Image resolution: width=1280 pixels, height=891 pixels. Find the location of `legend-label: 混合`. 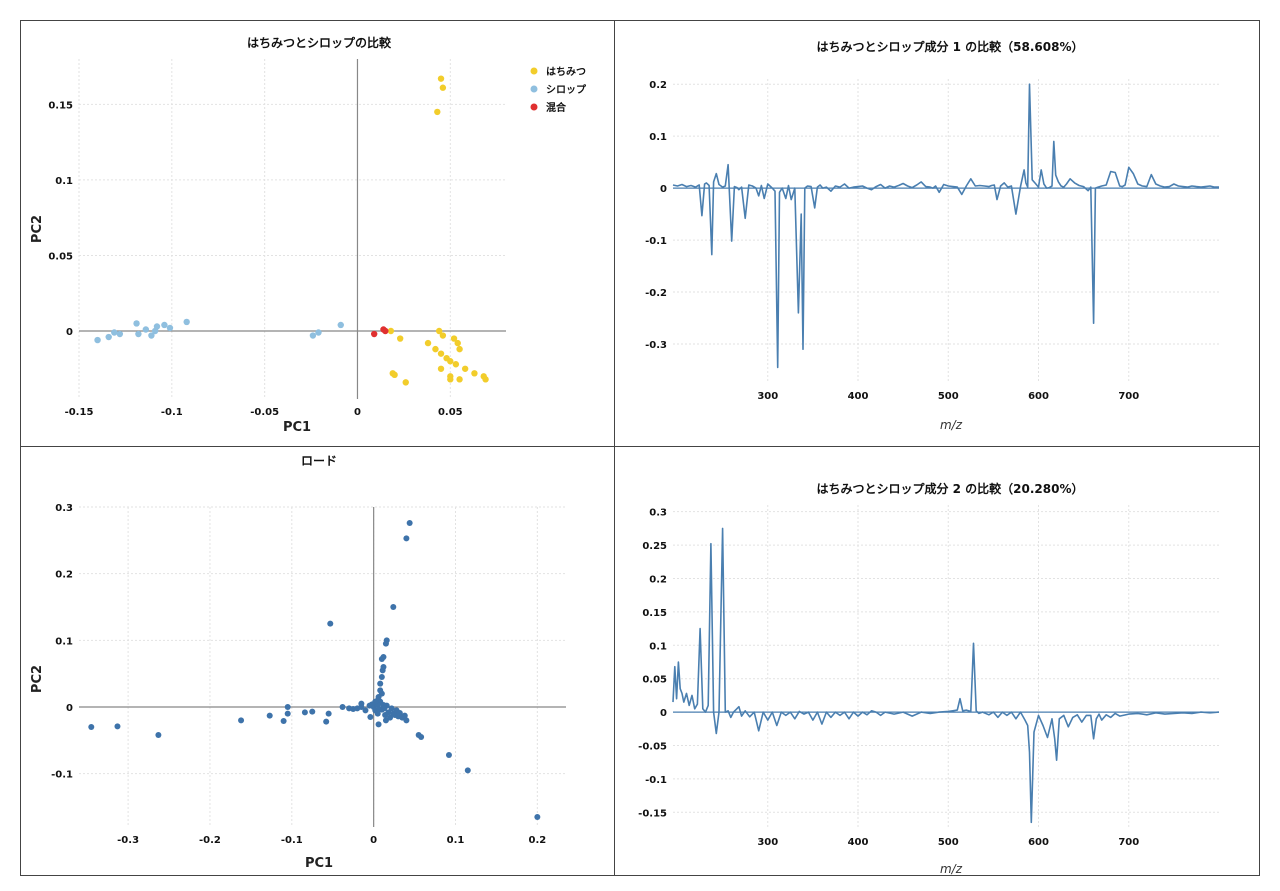

legend-label: 混合 is located at coordinates (556, 107).